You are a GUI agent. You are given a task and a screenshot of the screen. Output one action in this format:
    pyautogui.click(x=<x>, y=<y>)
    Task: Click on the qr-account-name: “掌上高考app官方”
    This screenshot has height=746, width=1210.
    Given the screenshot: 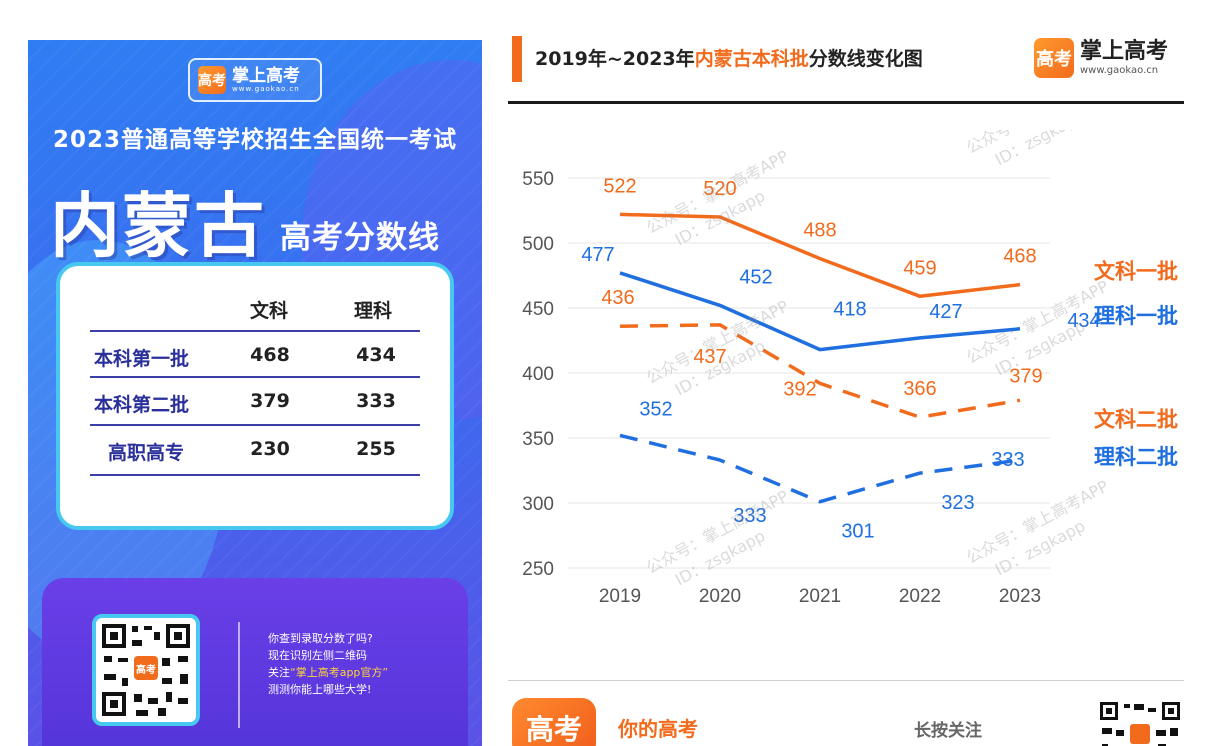 What is the action you would take?
    pyautogui.click(x=339, y=672)
    